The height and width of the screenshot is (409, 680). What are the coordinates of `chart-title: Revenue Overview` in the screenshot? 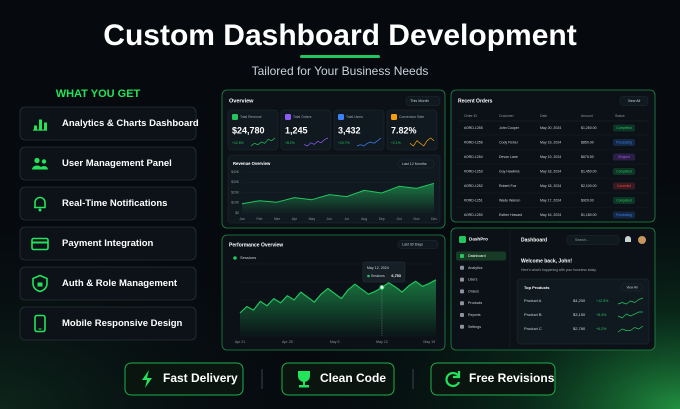 It's located at (252, 163).